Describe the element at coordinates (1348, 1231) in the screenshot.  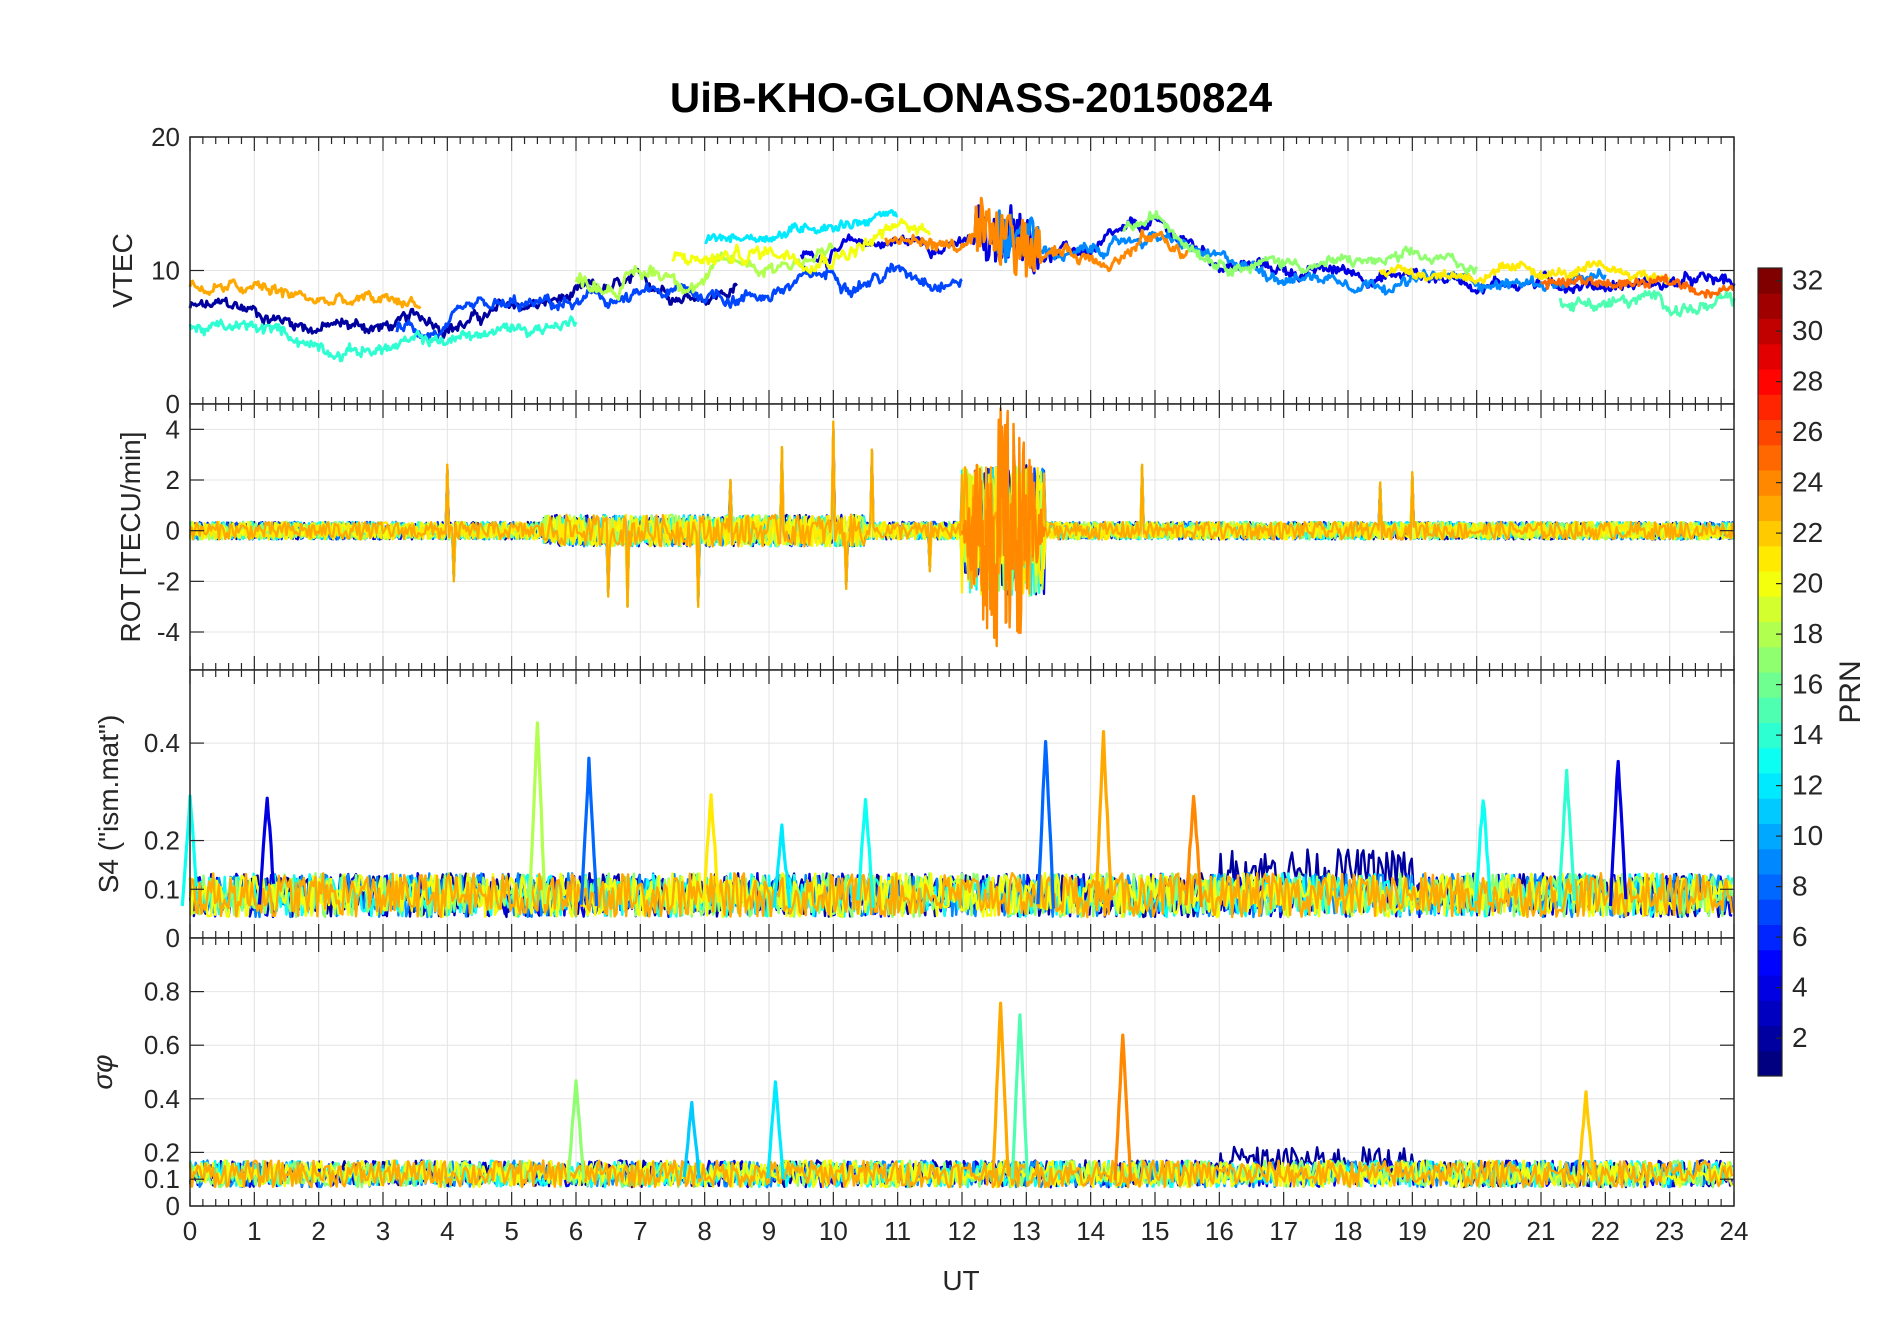
I see `x-tick-label: 18` at that location.